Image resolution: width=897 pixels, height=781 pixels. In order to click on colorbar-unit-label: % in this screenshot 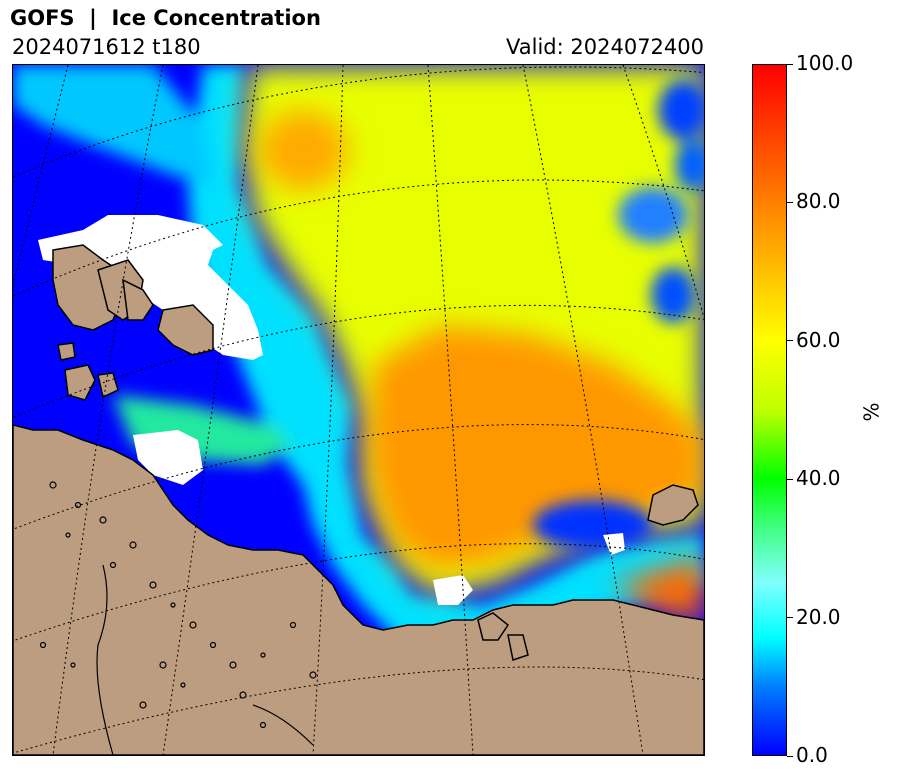, I will do `click(871, 412)`.